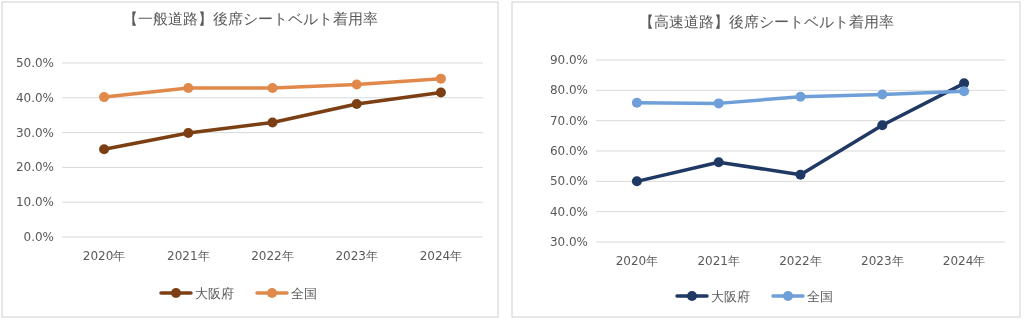 Image resolution: width=1024 pixels, height=321 pixels. What do you see at coordinates (568, 120) in the screenshot?
I see `y-tick-label: 70.0%` at bounding box center [568, 120].